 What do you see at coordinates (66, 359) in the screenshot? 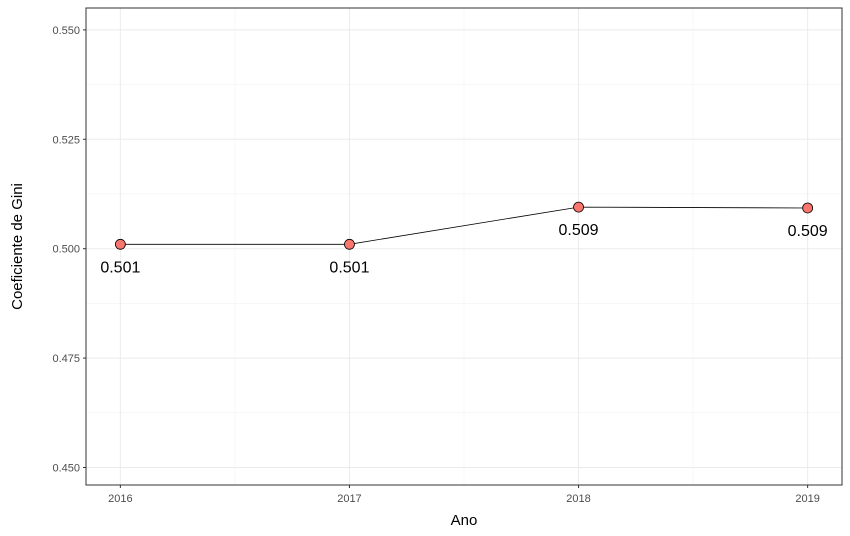
I see `y-tick-label: 0.475` at bounding box center [66, 359].